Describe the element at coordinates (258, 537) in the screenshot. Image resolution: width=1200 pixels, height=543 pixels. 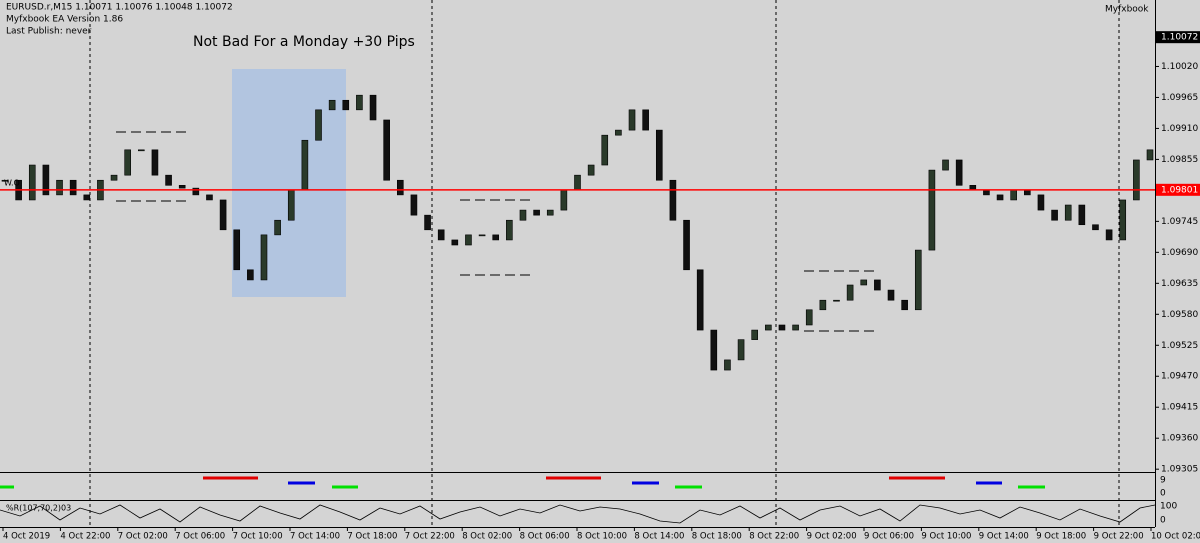
I see `x-tick-label: 7 Oct 10:00` at that location.